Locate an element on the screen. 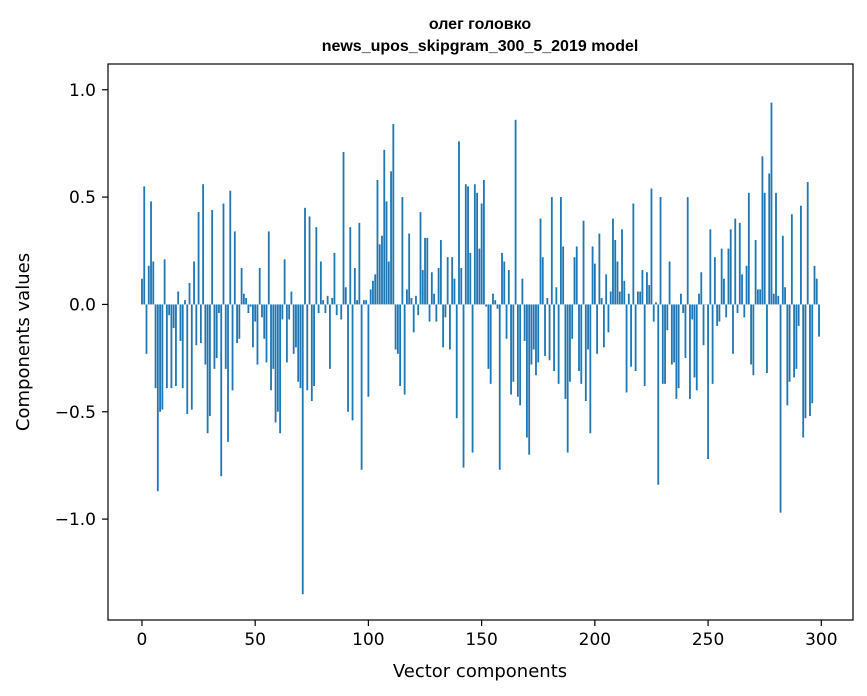  y-tick-label: 1.0 is located at coordinates (82, 91).